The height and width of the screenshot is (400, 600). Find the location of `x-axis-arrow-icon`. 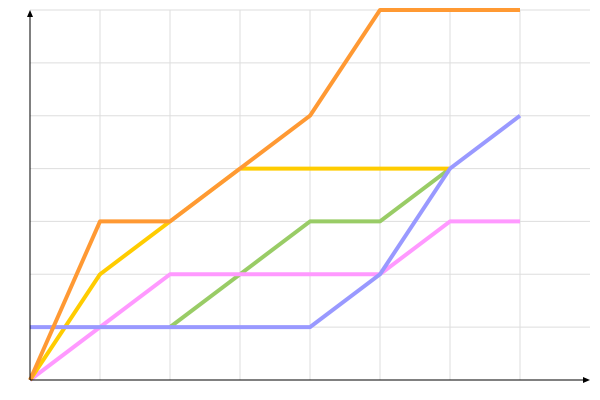

x-axis-arrow-icon is located at coordinates (586, 380).